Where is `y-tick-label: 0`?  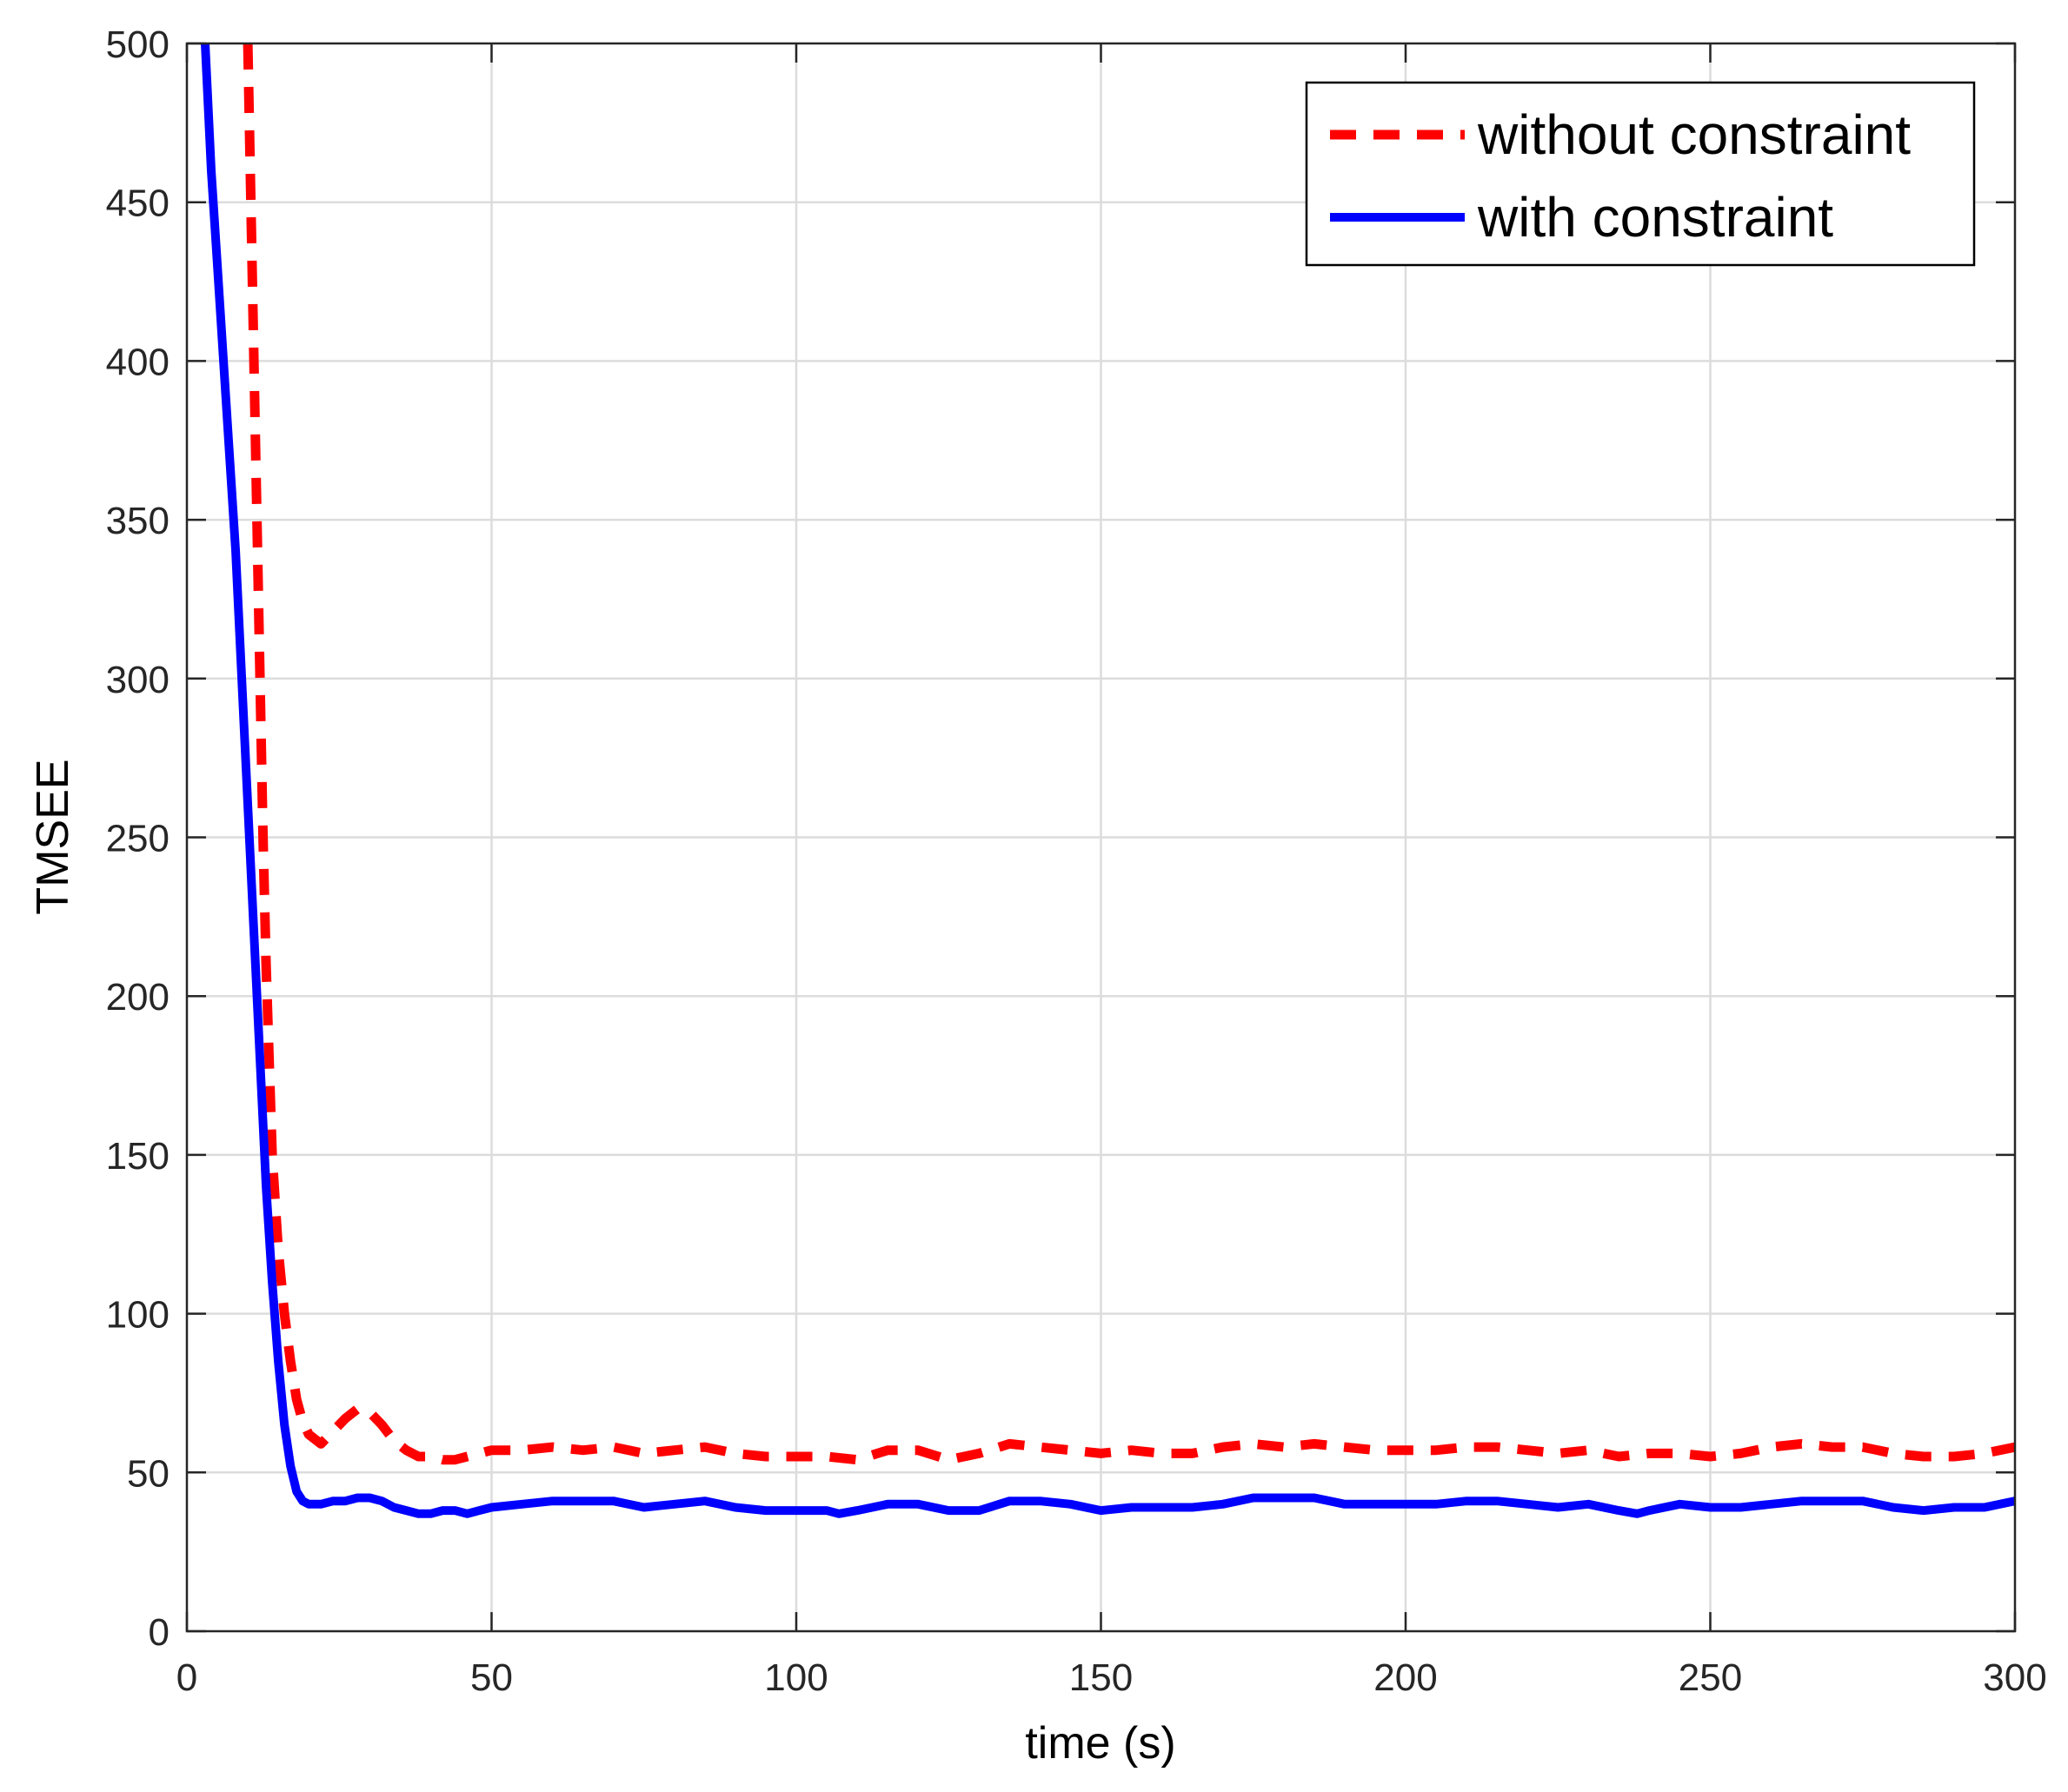
y-tick-label: 0 is located at coordinates (159, 1632).